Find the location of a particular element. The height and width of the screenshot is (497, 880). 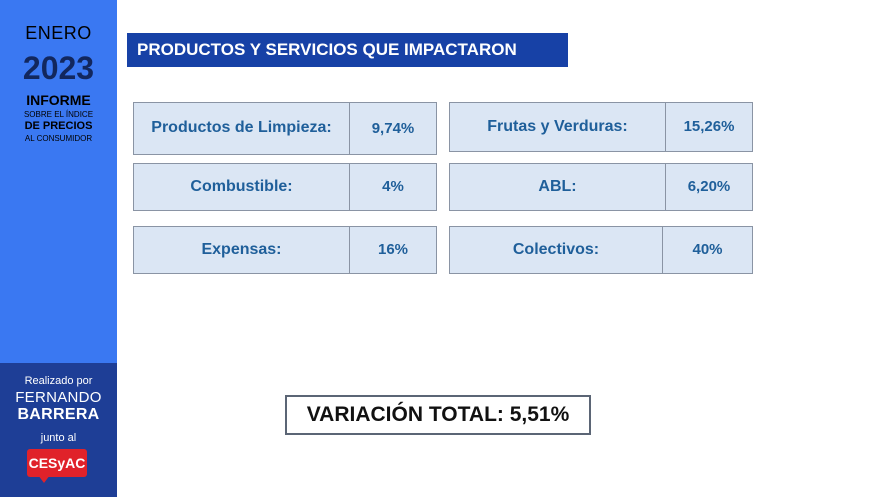

report-subtitle-3: AL CONSUMIDOR is located at coordinates (58, 138).